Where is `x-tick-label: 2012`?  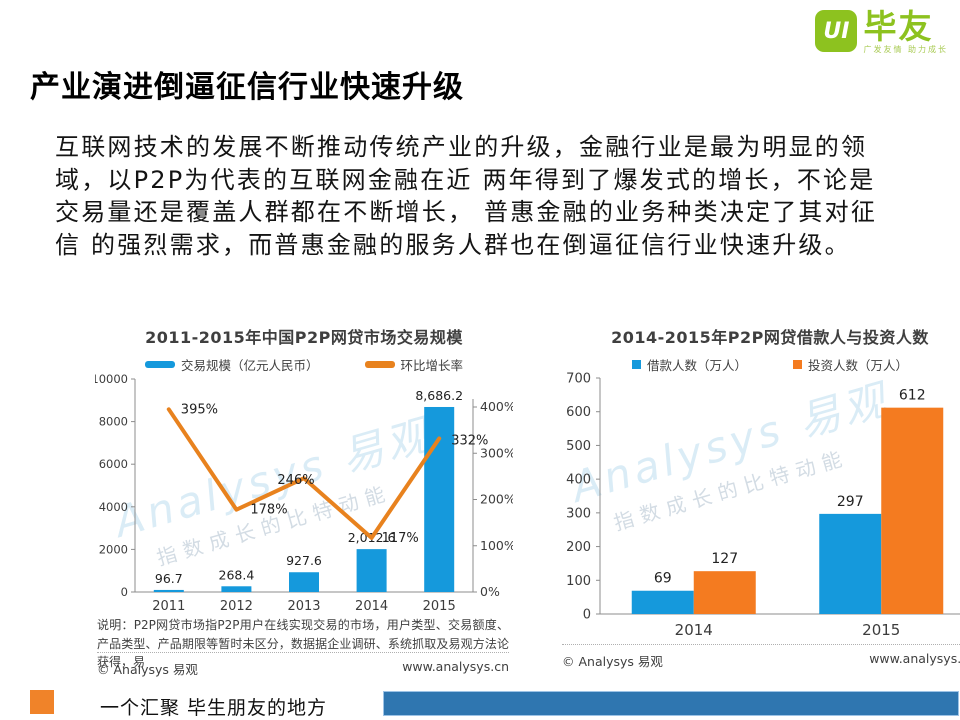
x-tick-label: 2012 is located at coordinates (236, 606).